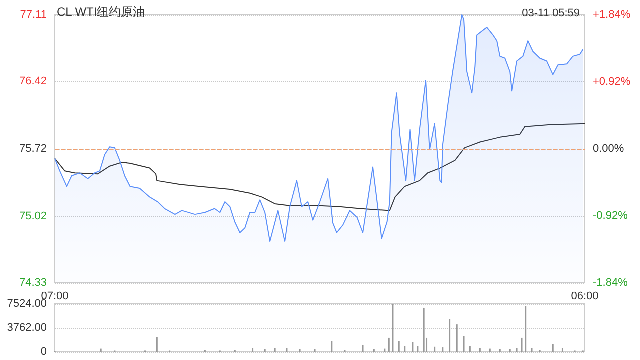 This screenshot has width=640, height=360. Describe the element at coordinates (608, 149) in the screenshot. I see `y2-tick-label: 0.00%` at that location.